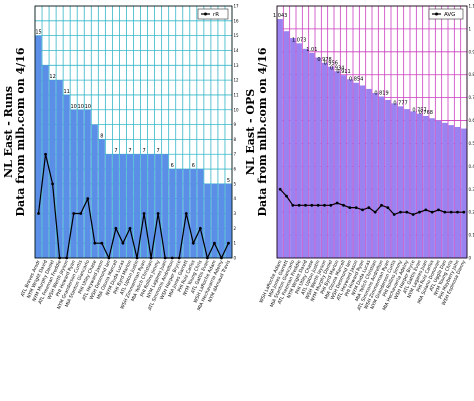  What do you see at coordinates (66, 92) in the screenshot?
I see `data-label: 11` at bounding box center [66, 92].